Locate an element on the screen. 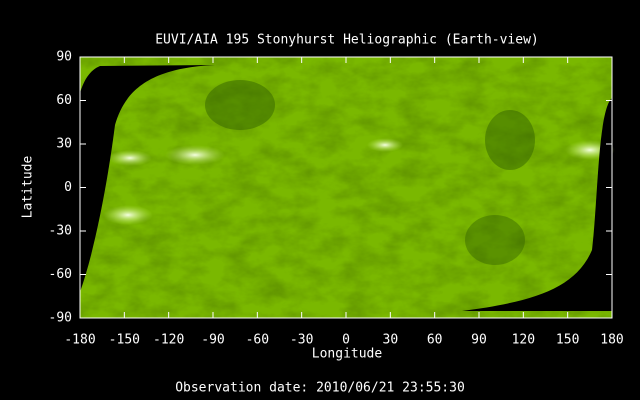  x-tick-label: -120 is located at coordinates (168, 340).